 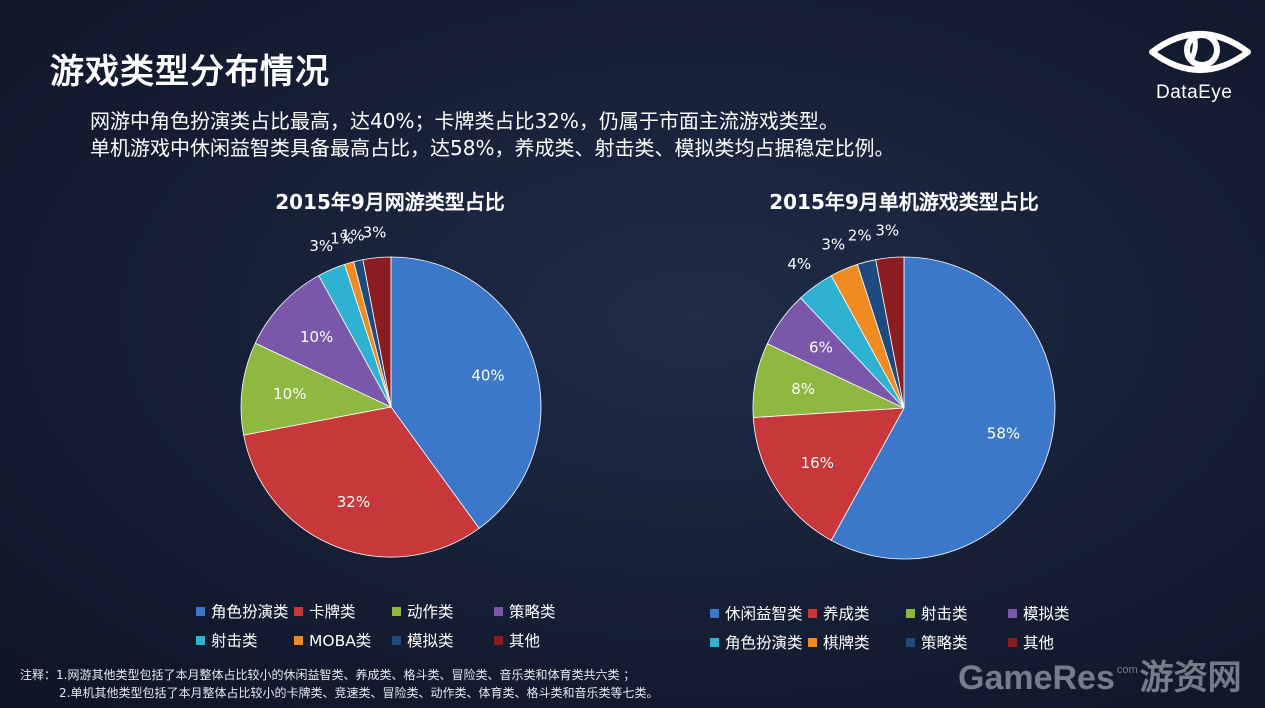 What do you see at coordinates (1200, 52) in the screenshot?
I see `eye-icon` at bounding box center [1200, 52].